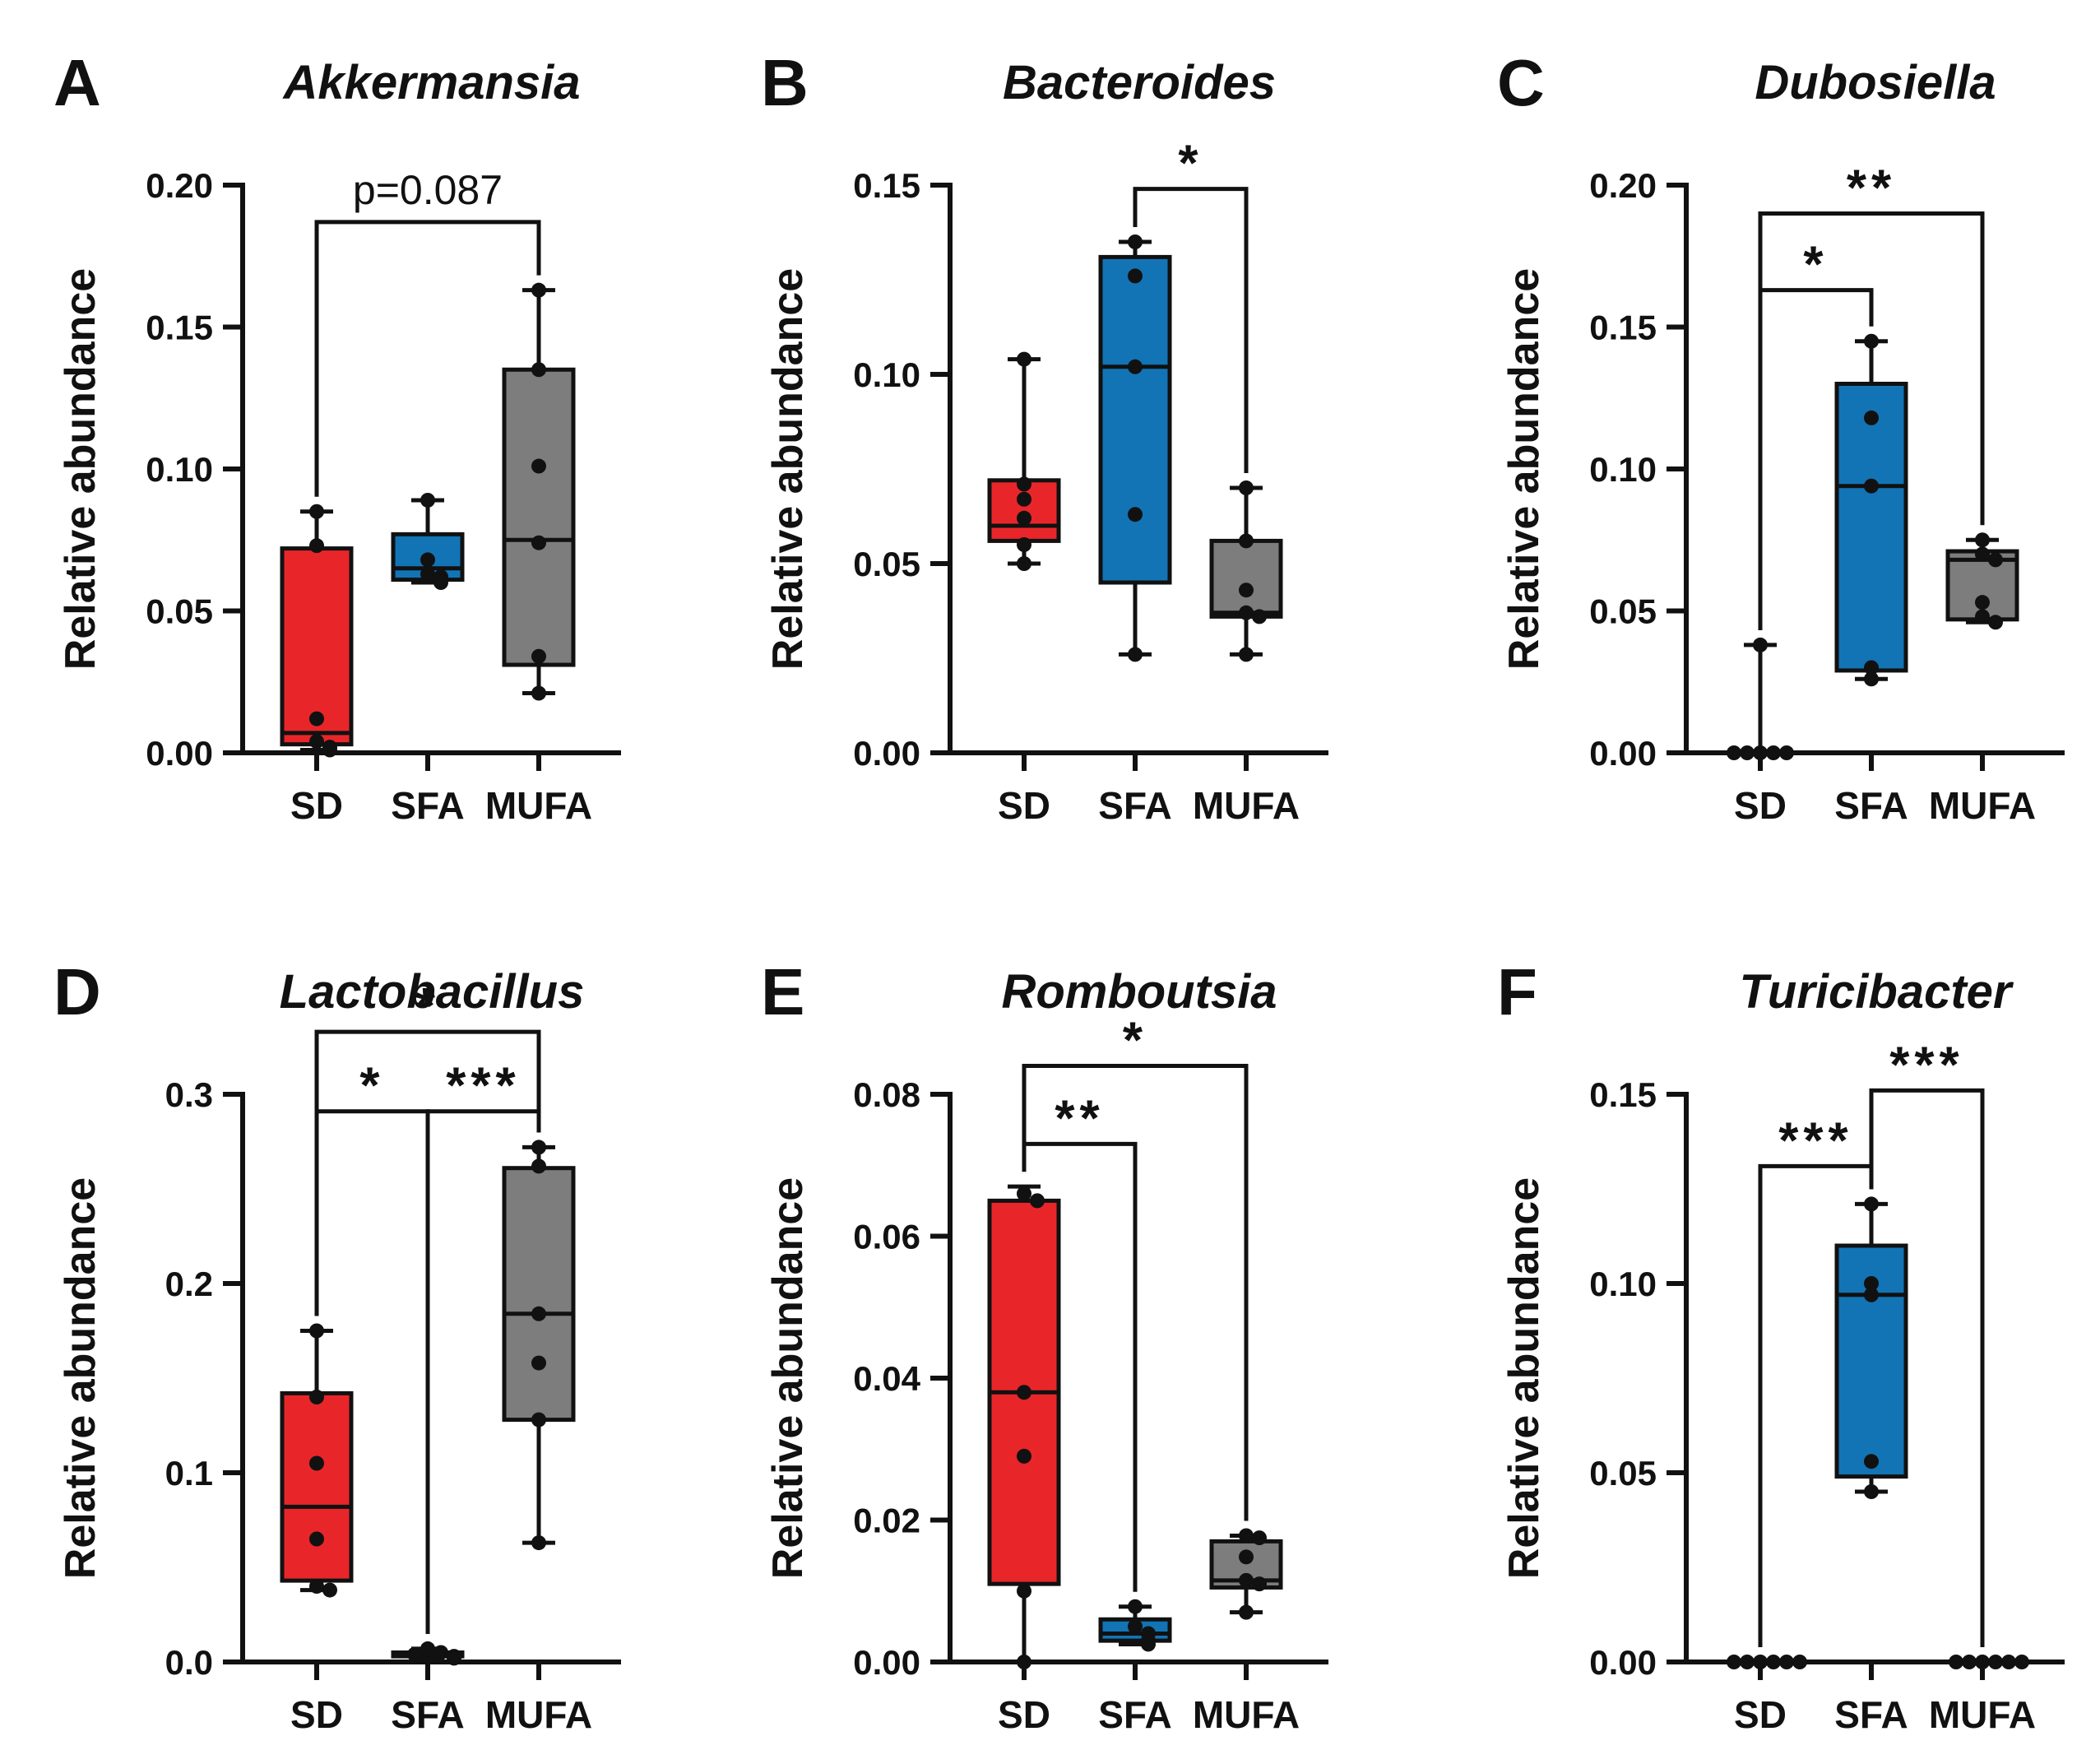 The height and width of the screenshot is (1764, 2100). I want to click on panel-letter: C, so click(1521, 82).